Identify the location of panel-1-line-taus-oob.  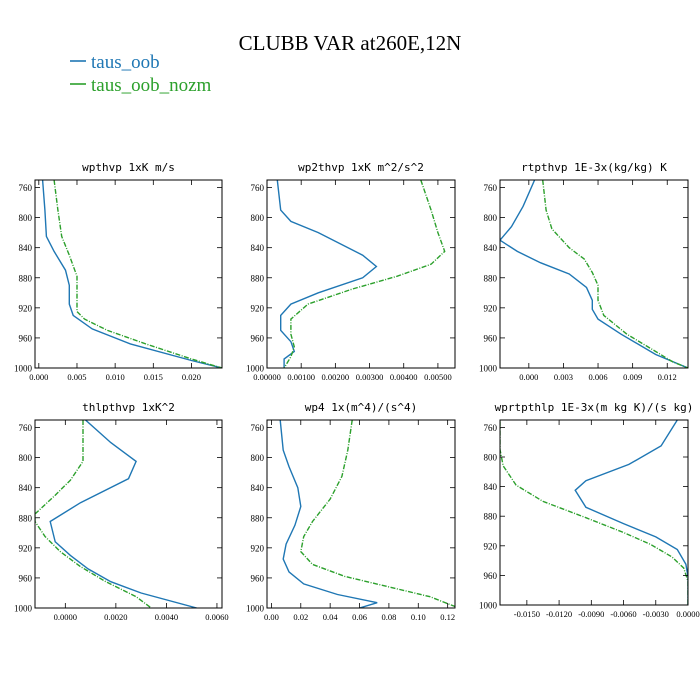
(131, 274).